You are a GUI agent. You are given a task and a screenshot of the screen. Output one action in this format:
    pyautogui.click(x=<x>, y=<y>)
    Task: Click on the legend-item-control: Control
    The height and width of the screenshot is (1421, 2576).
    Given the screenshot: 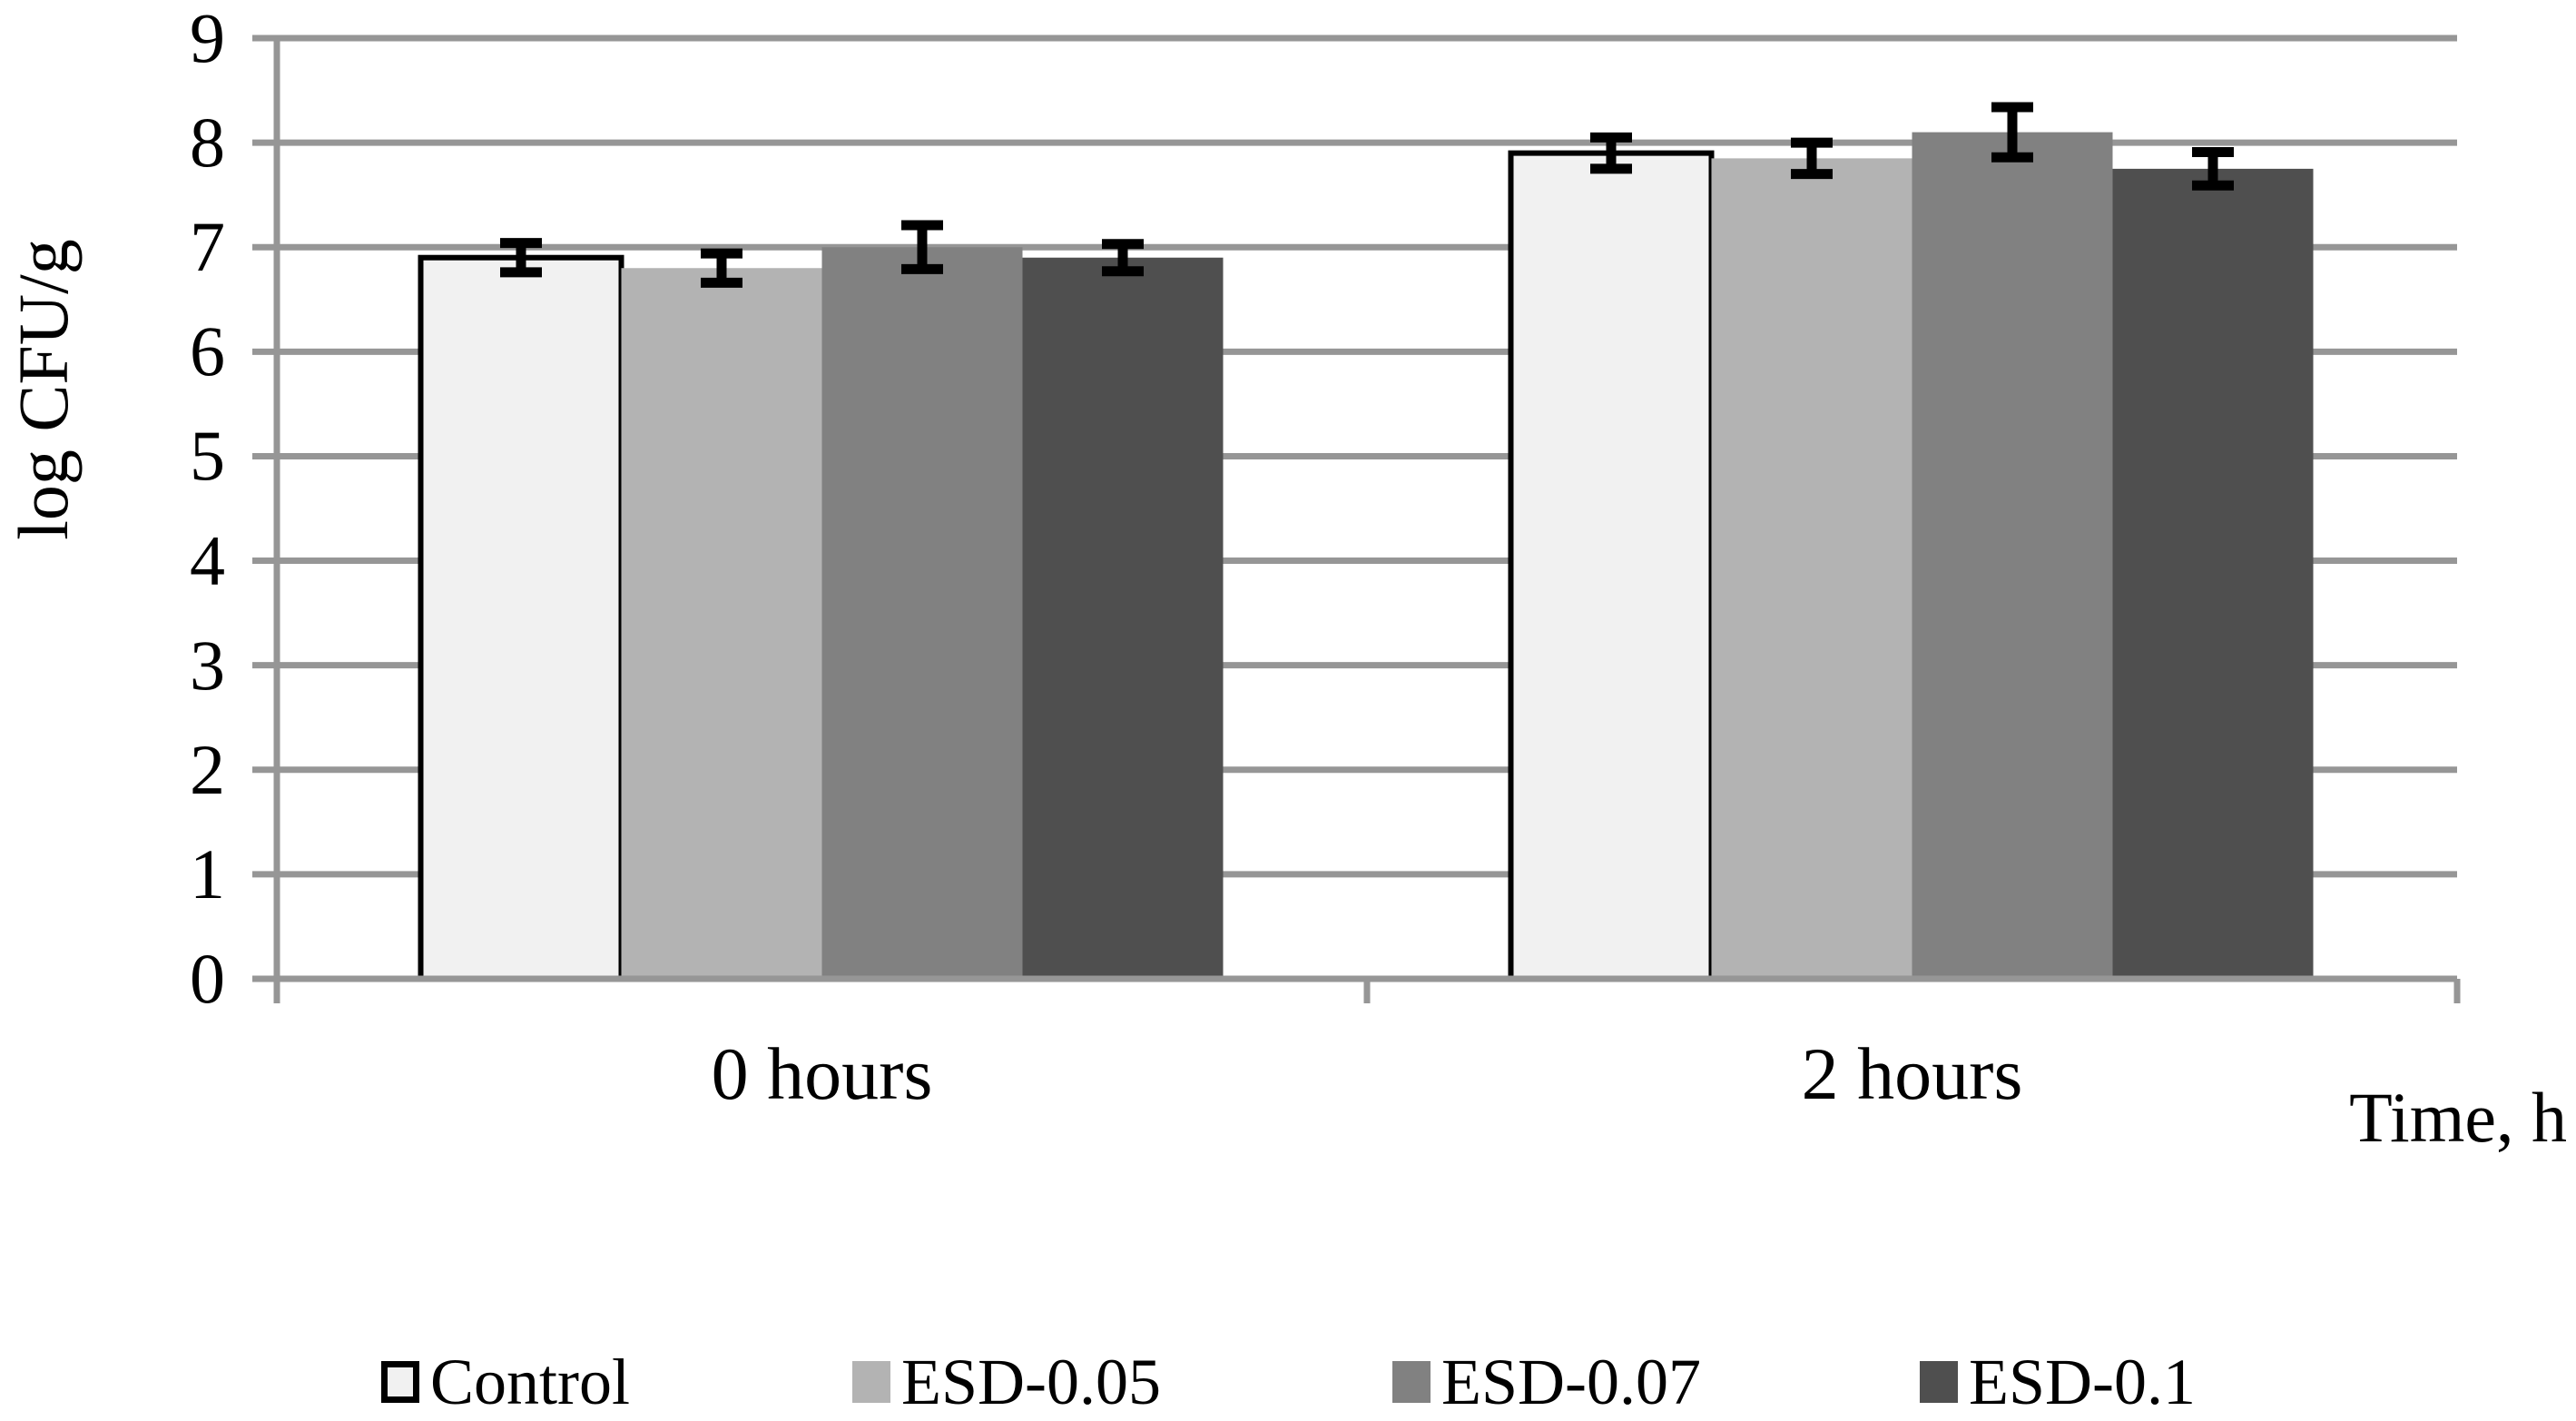 What is the action you would take?
    pyautogui.click(x=505, y=1381)
    